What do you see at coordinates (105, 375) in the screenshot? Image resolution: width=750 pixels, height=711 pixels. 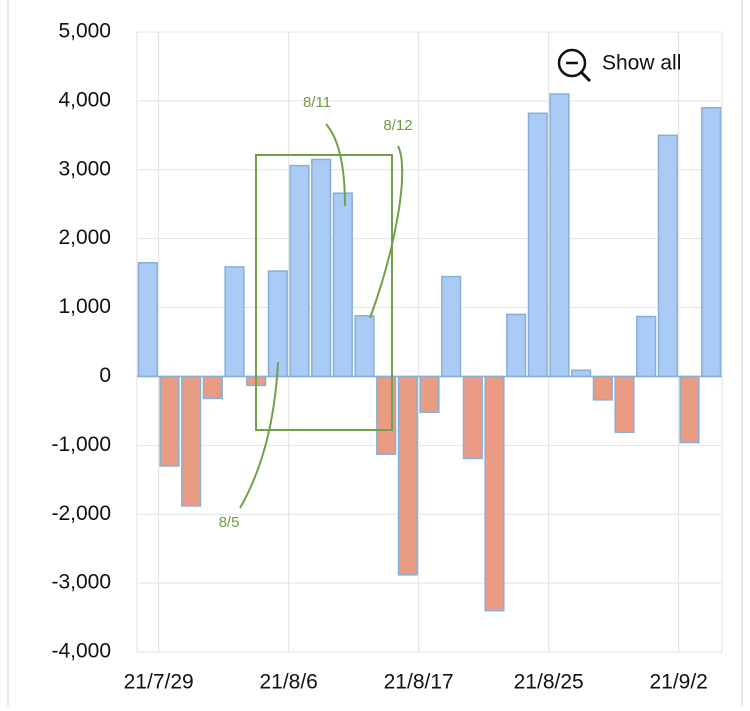 I see `y-tick-label: 0` at bounding box center [105, 375].